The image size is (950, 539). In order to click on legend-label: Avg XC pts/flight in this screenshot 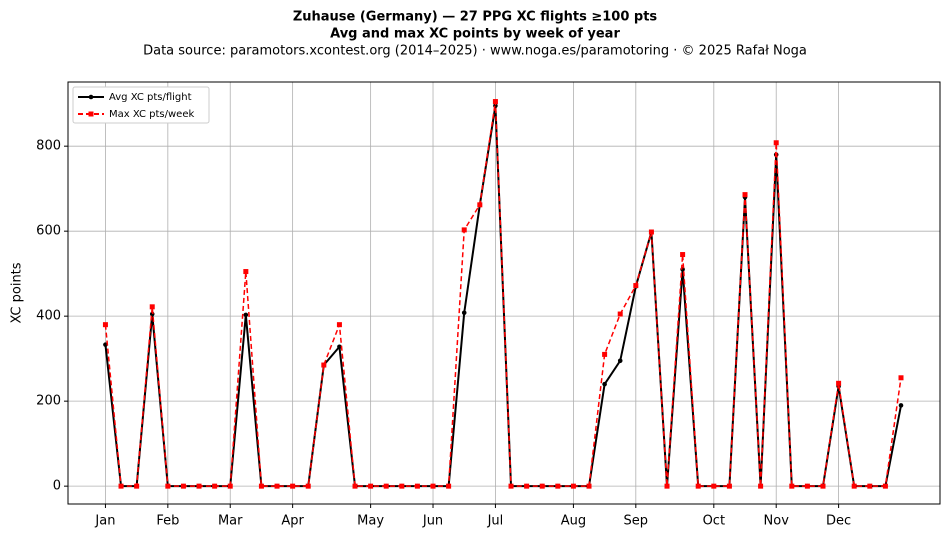, I will do `click(150, 97)`.